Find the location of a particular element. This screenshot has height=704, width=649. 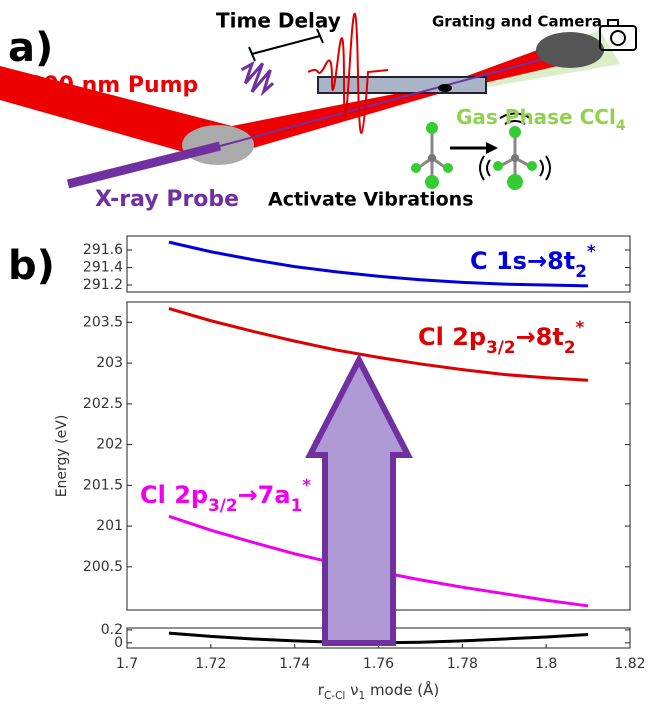

text-part: 7a is located at coordinates (274, 495).